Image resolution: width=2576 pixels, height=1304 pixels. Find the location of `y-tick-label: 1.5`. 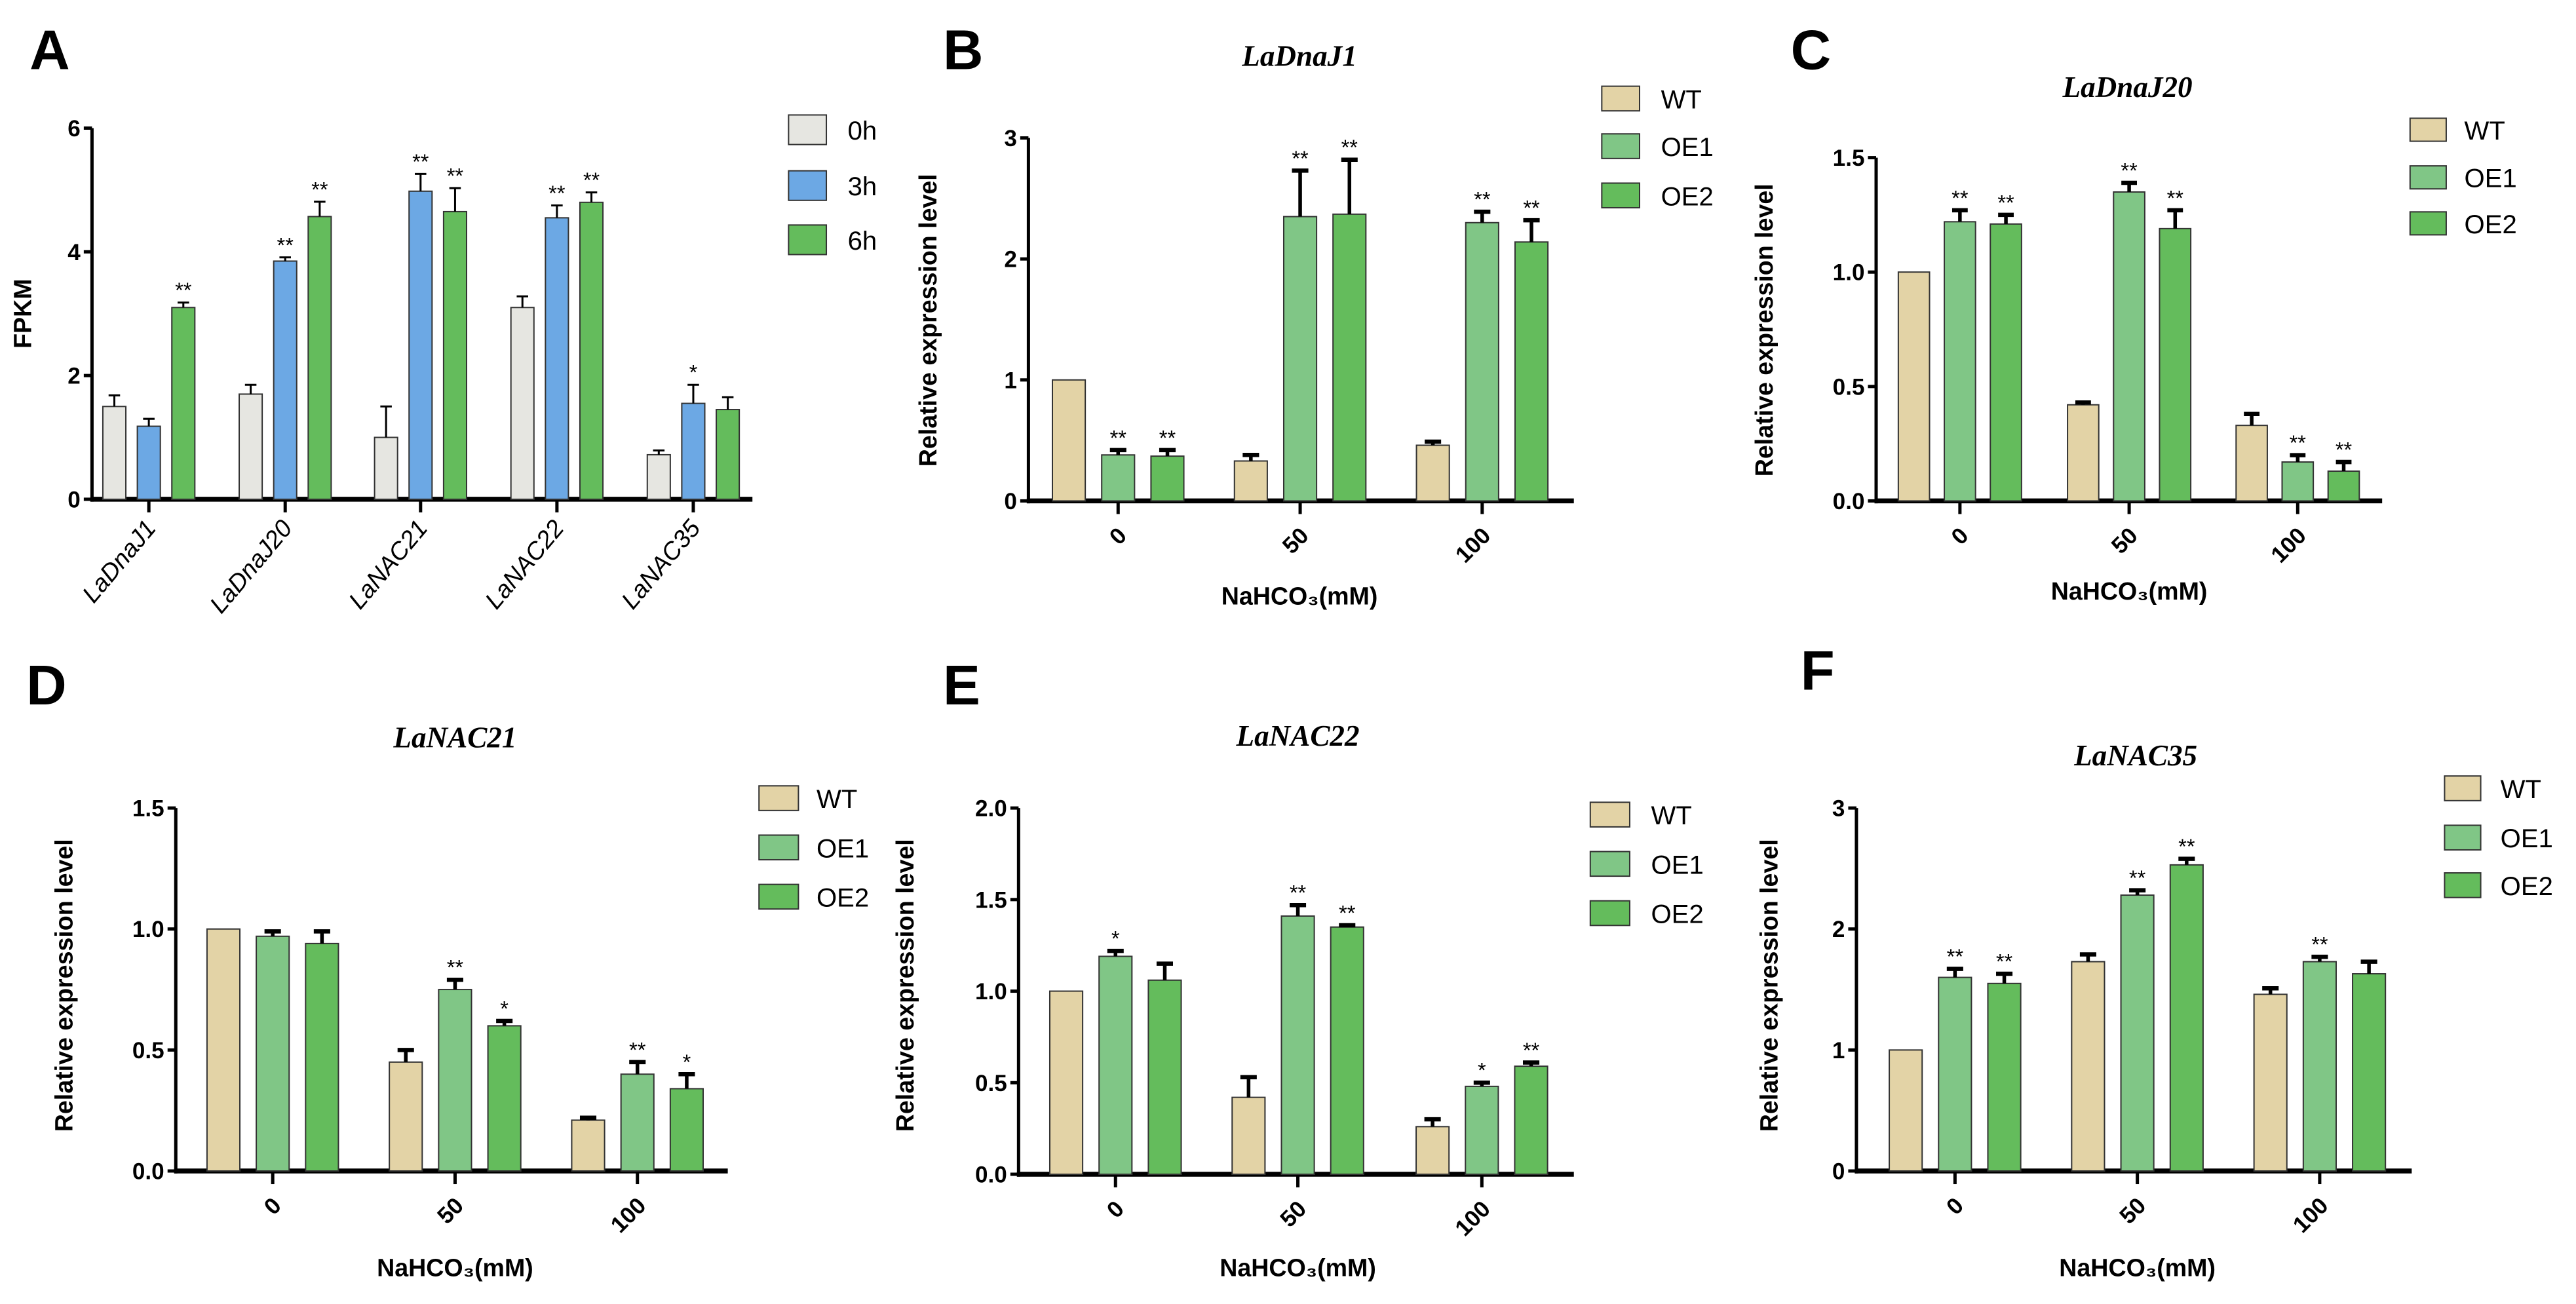

y-tick-label: 1.5 is located at coordinates (148, 809).